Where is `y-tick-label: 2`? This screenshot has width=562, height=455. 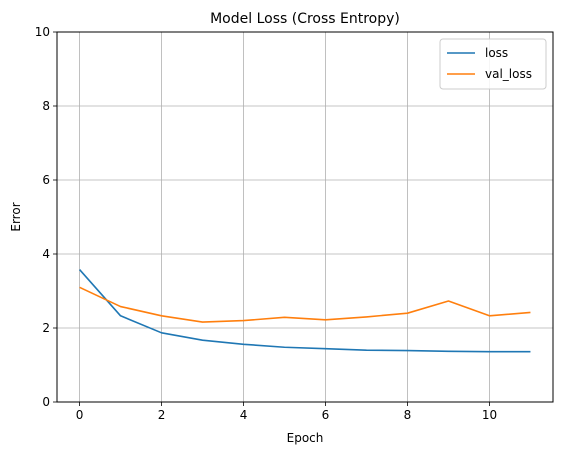
y-tick-label: 2 is located at coordinates (46, 328).